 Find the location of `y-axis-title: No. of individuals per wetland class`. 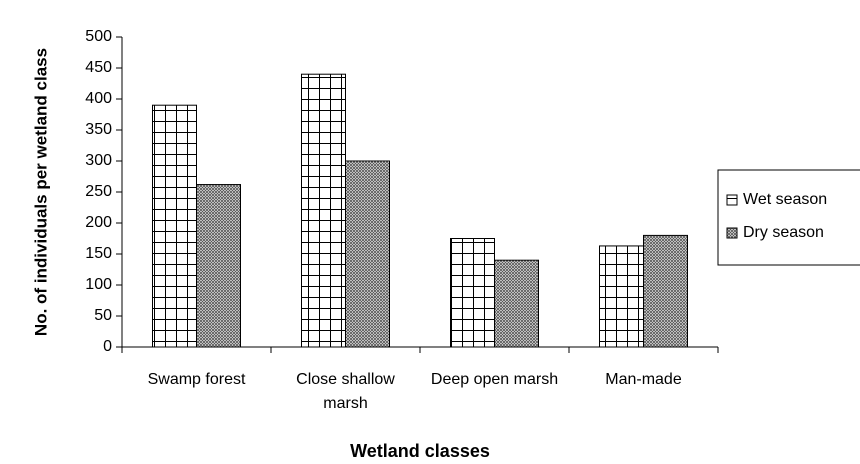

y-axis-title: No. of individuals per wetland class is located at coordinates (40, 192).